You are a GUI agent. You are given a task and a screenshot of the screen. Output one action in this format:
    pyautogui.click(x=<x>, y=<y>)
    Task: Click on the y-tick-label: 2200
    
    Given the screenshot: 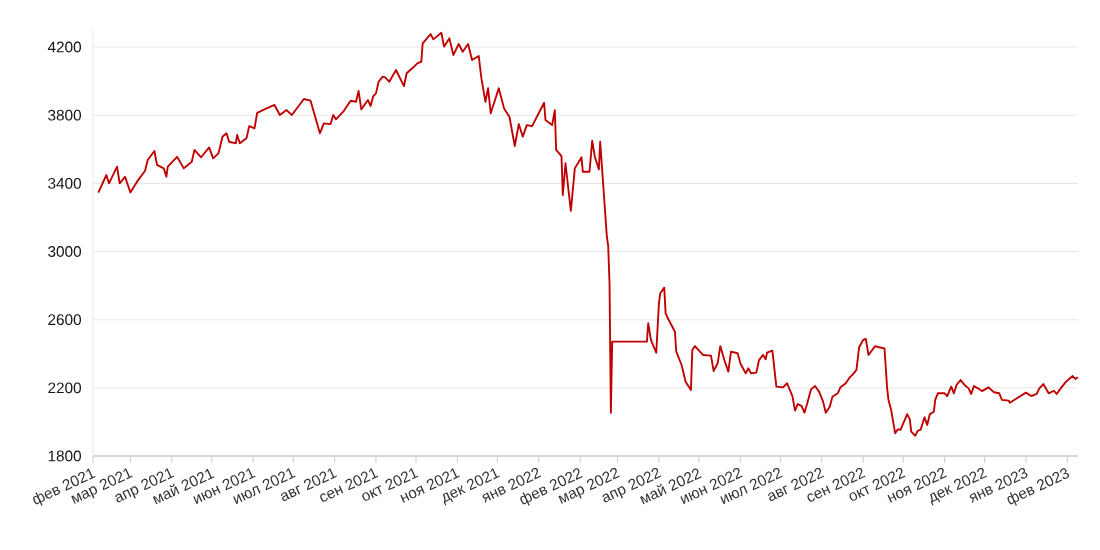 What is the action you would take?
    pyautogui.click(x=65, y=388)
    